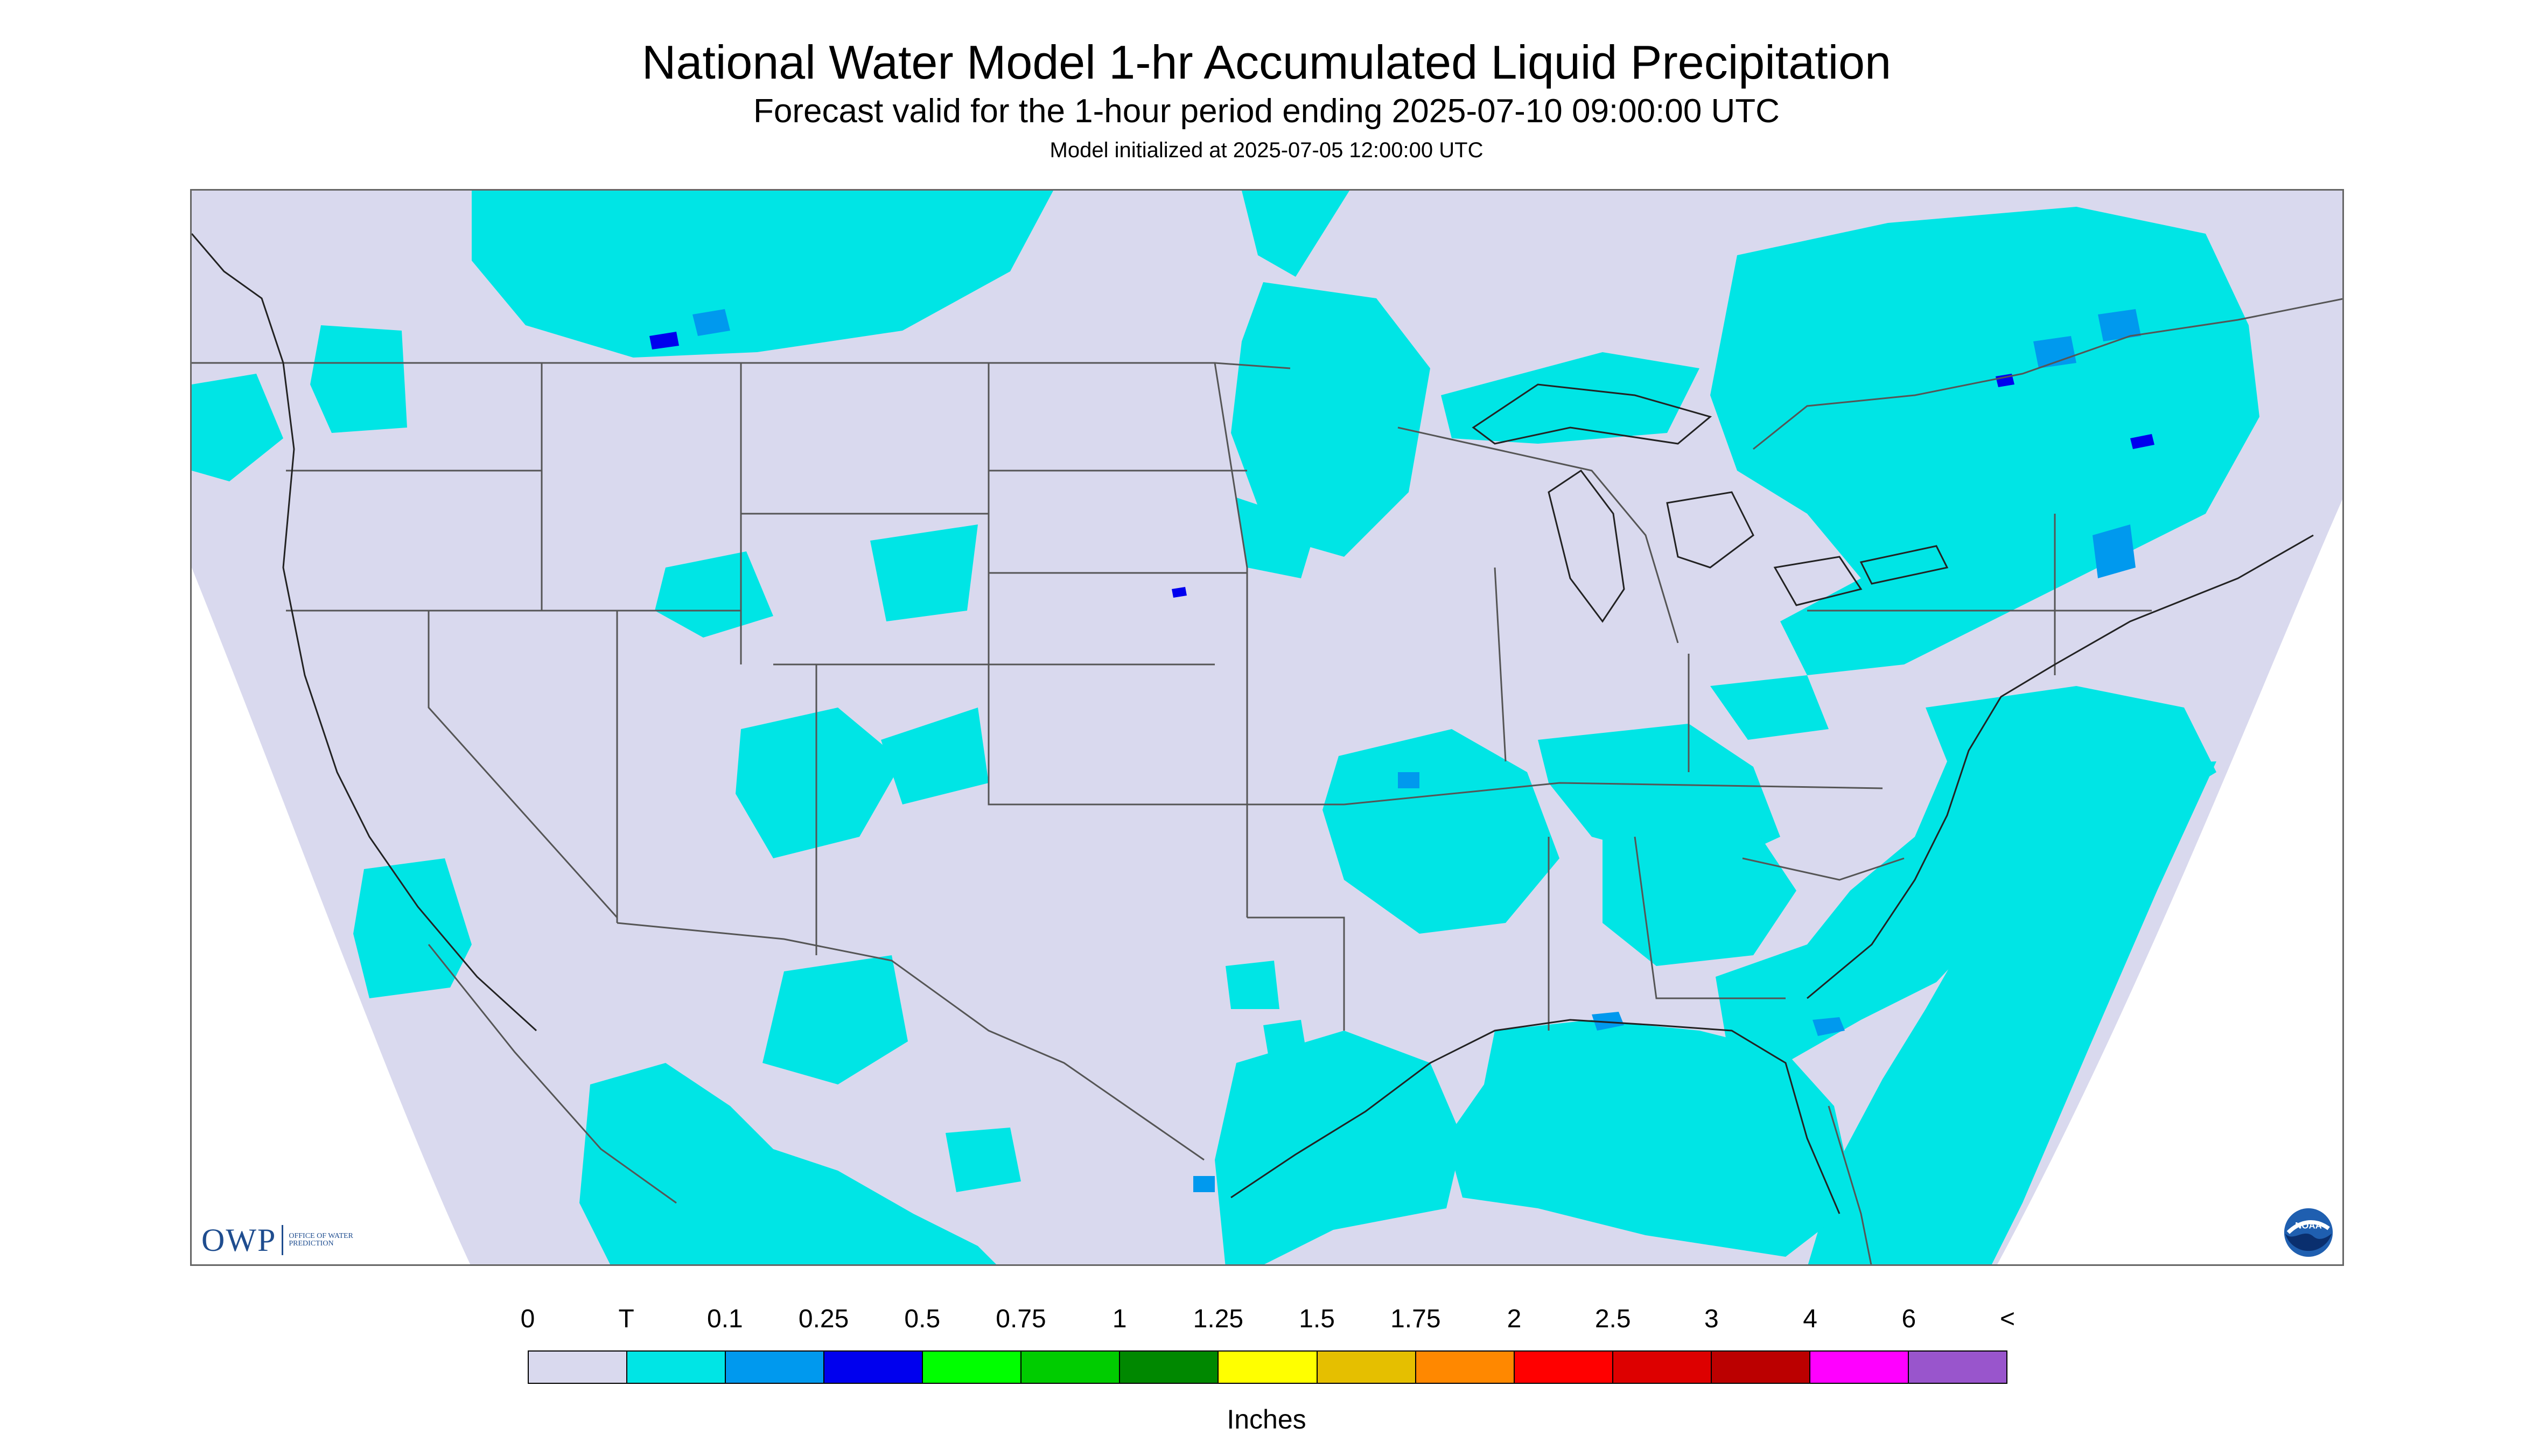 Image resolution: width=2533 pixels, height=1456 pixels. What do you see at coordinates (1021, 1319) in the screenshot?
I see `legend-label: 0.75` at bounding box center [1021, 1319].